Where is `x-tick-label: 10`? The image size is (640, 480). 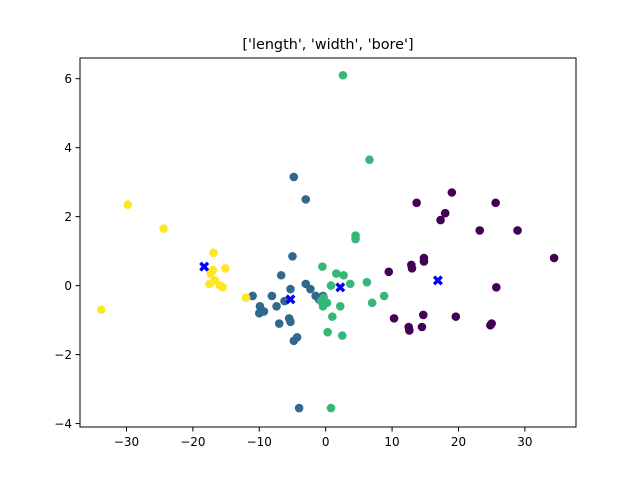 x-tick-label: 10 is located at coordinates (391, 442).